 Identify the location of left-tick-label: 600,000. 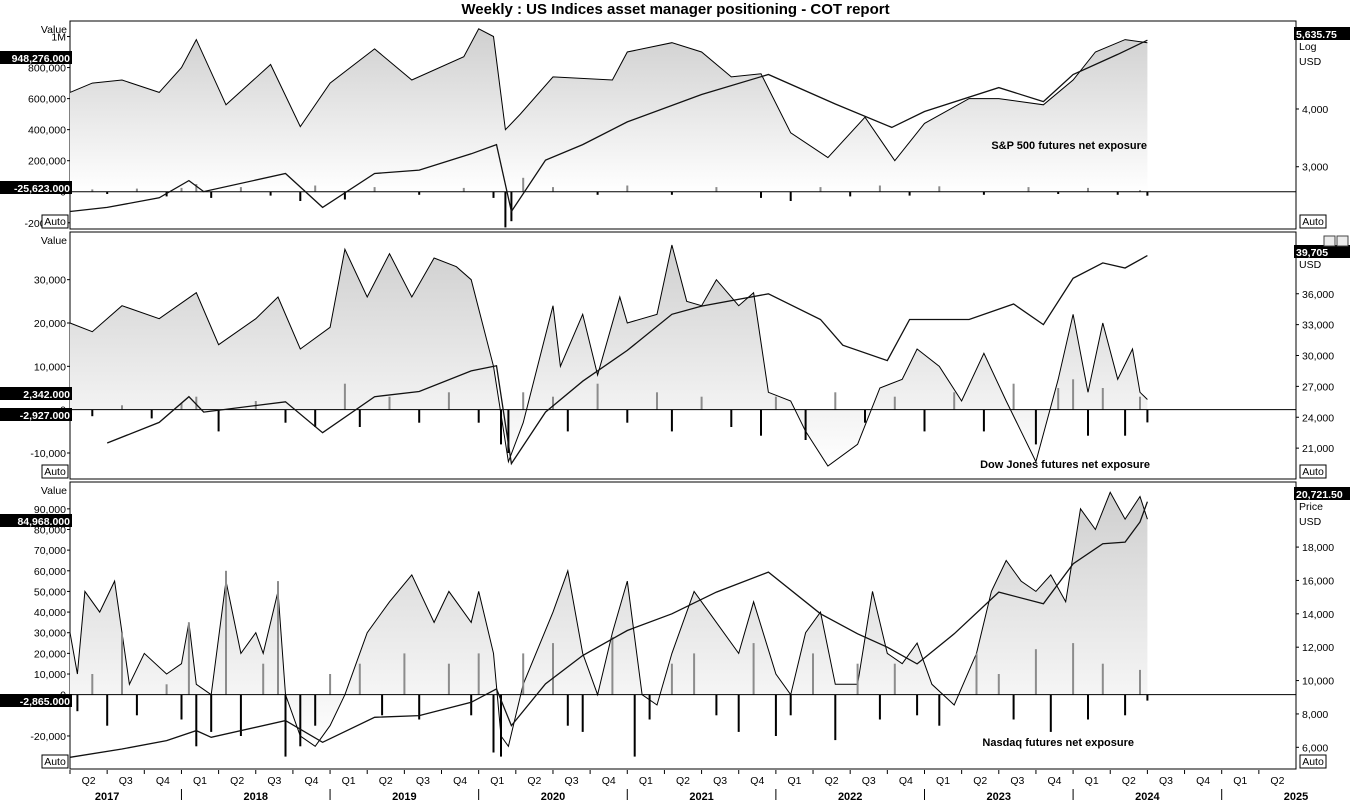
(47, 100).